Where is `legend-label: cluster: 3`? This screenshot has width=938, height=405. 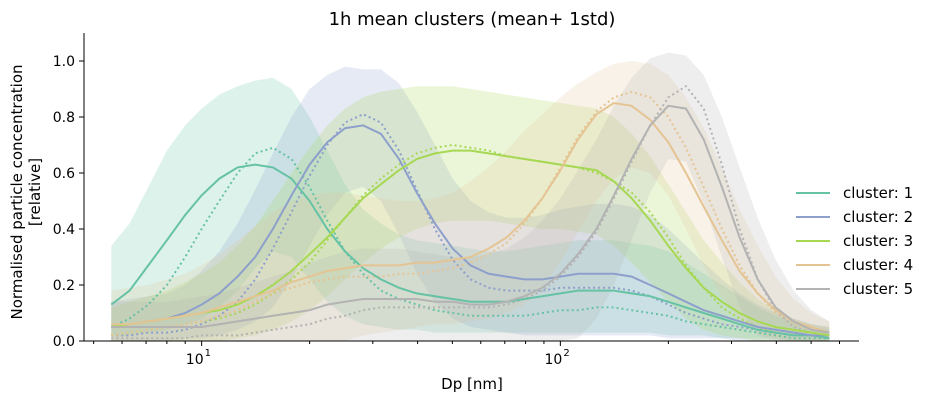
legend-label: cluster: 3 is located at coordinates (878, 241).